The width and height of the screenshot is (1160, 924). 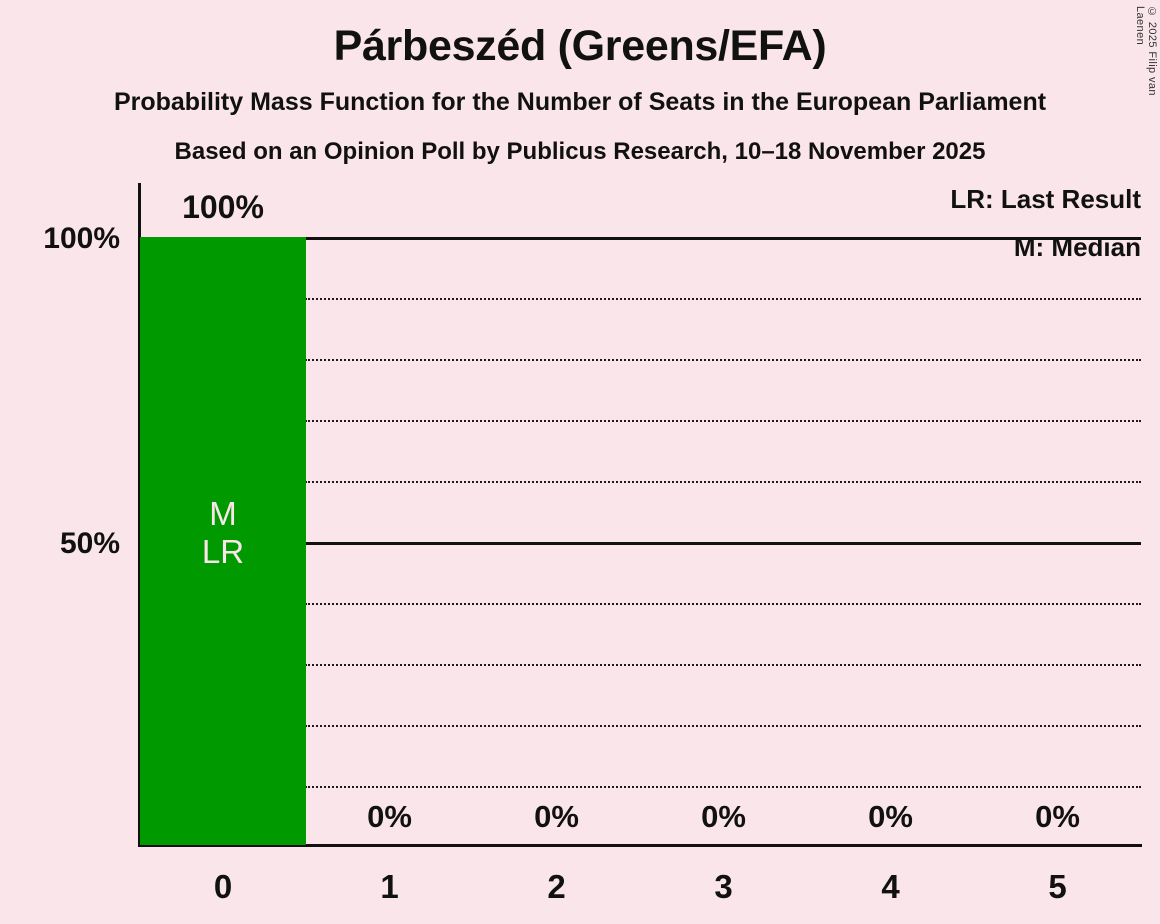 What do you see at coordinates (139, 515) in the screenshot?
I see `y-axis-line` at bounding box center [139, 515].